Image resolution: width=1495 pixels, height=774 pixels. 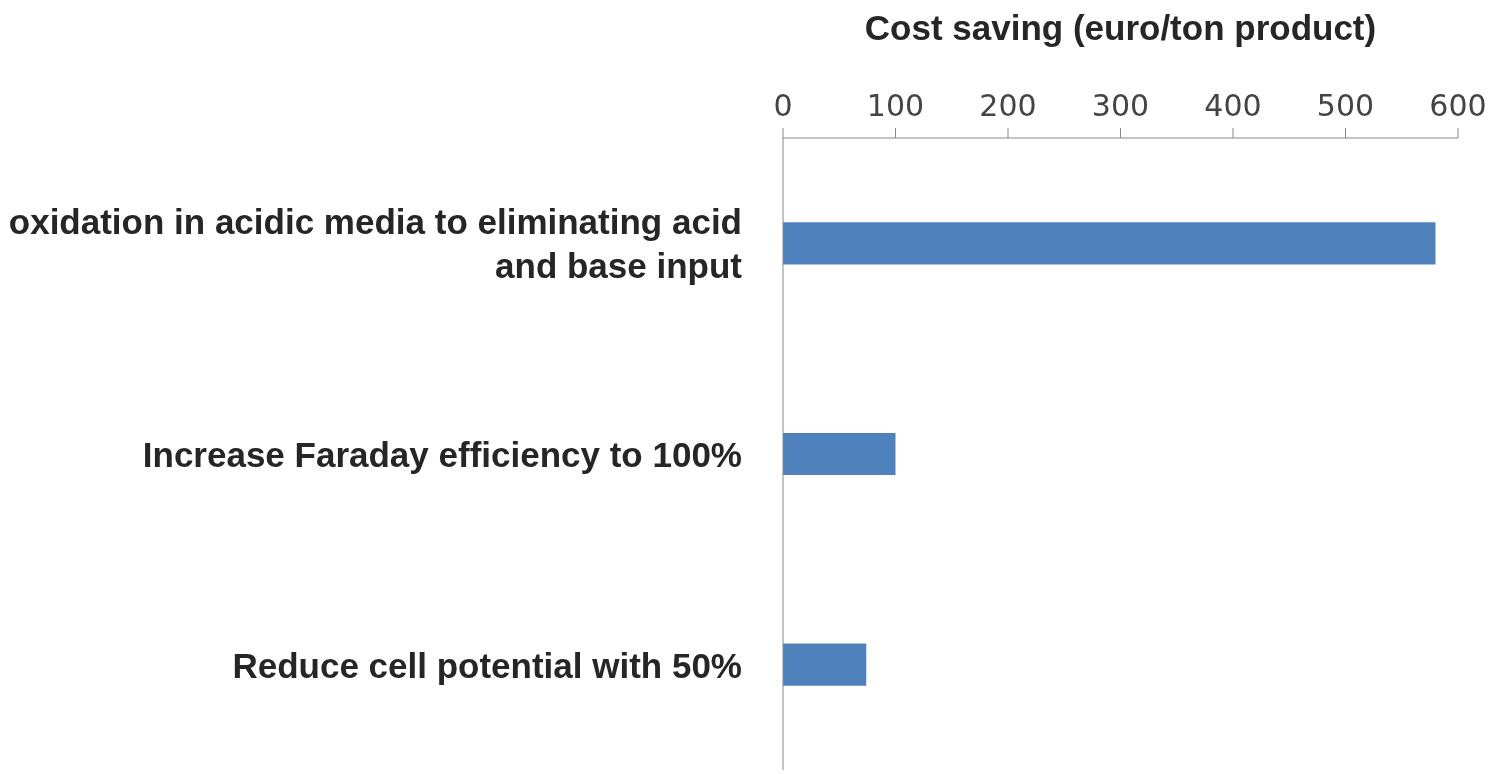 What do you see at coordinates (1008, 105) in the screenshot?
I see `x-tick-label: 200` at bounding box center [1008, 105].